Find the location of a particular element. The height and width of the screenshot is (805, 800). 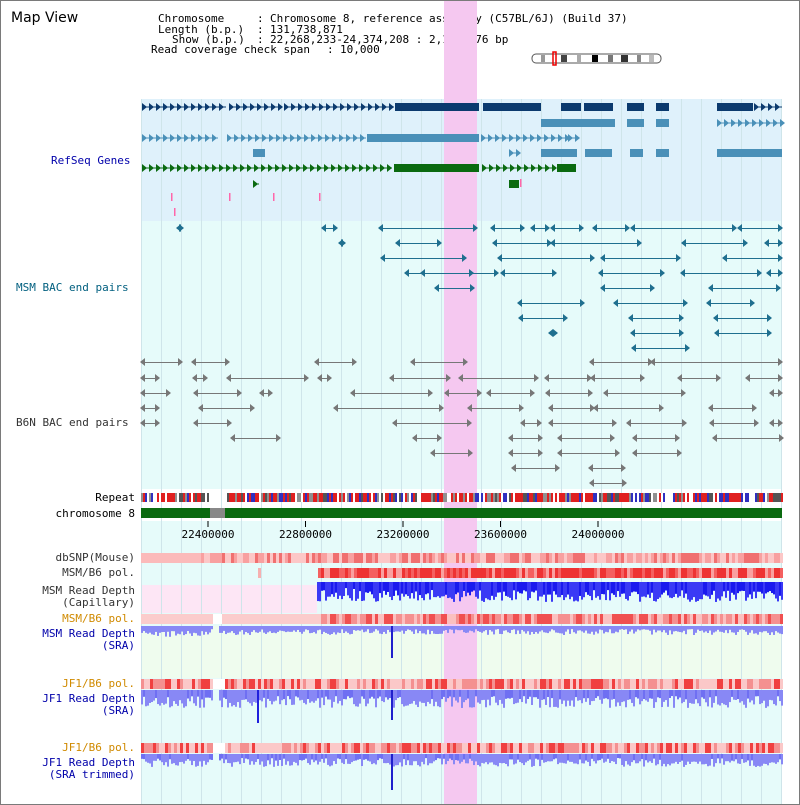

refseq-gene-row-1-exon is located at coordinates (598, 107).